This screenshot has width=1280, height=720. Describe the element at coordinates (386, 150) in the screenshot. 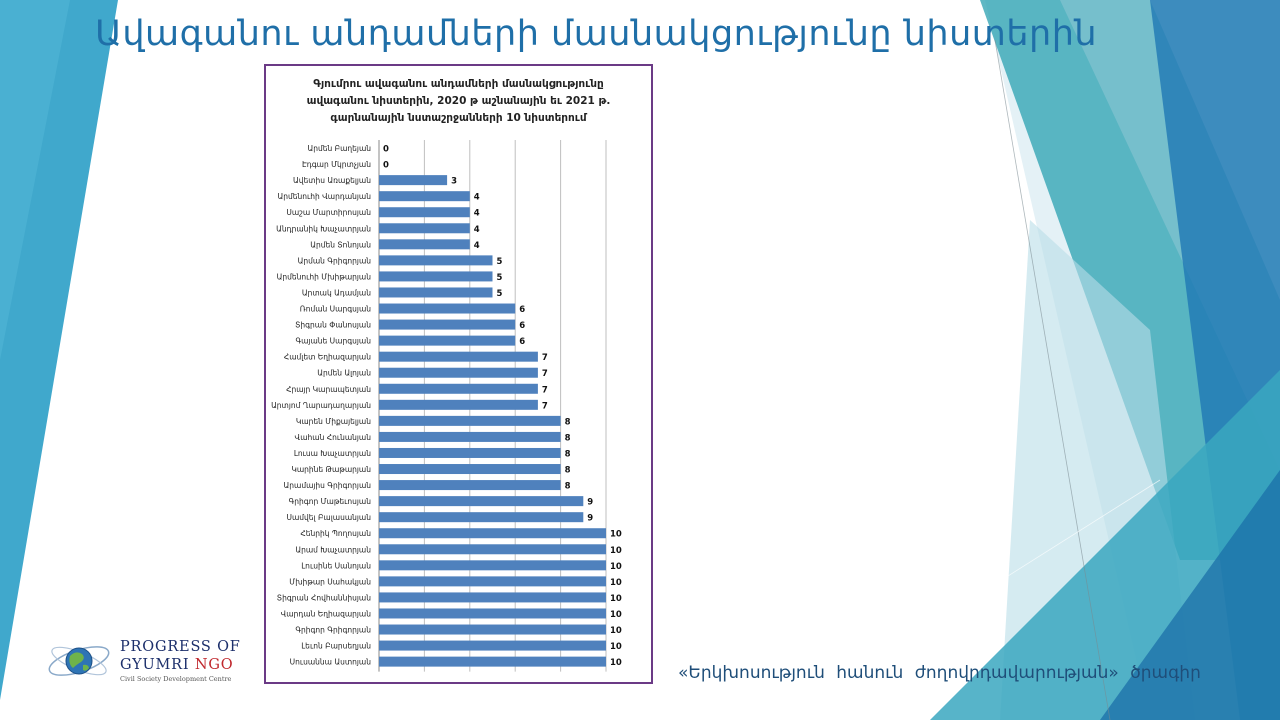

I see `data-label: 0` at that location.